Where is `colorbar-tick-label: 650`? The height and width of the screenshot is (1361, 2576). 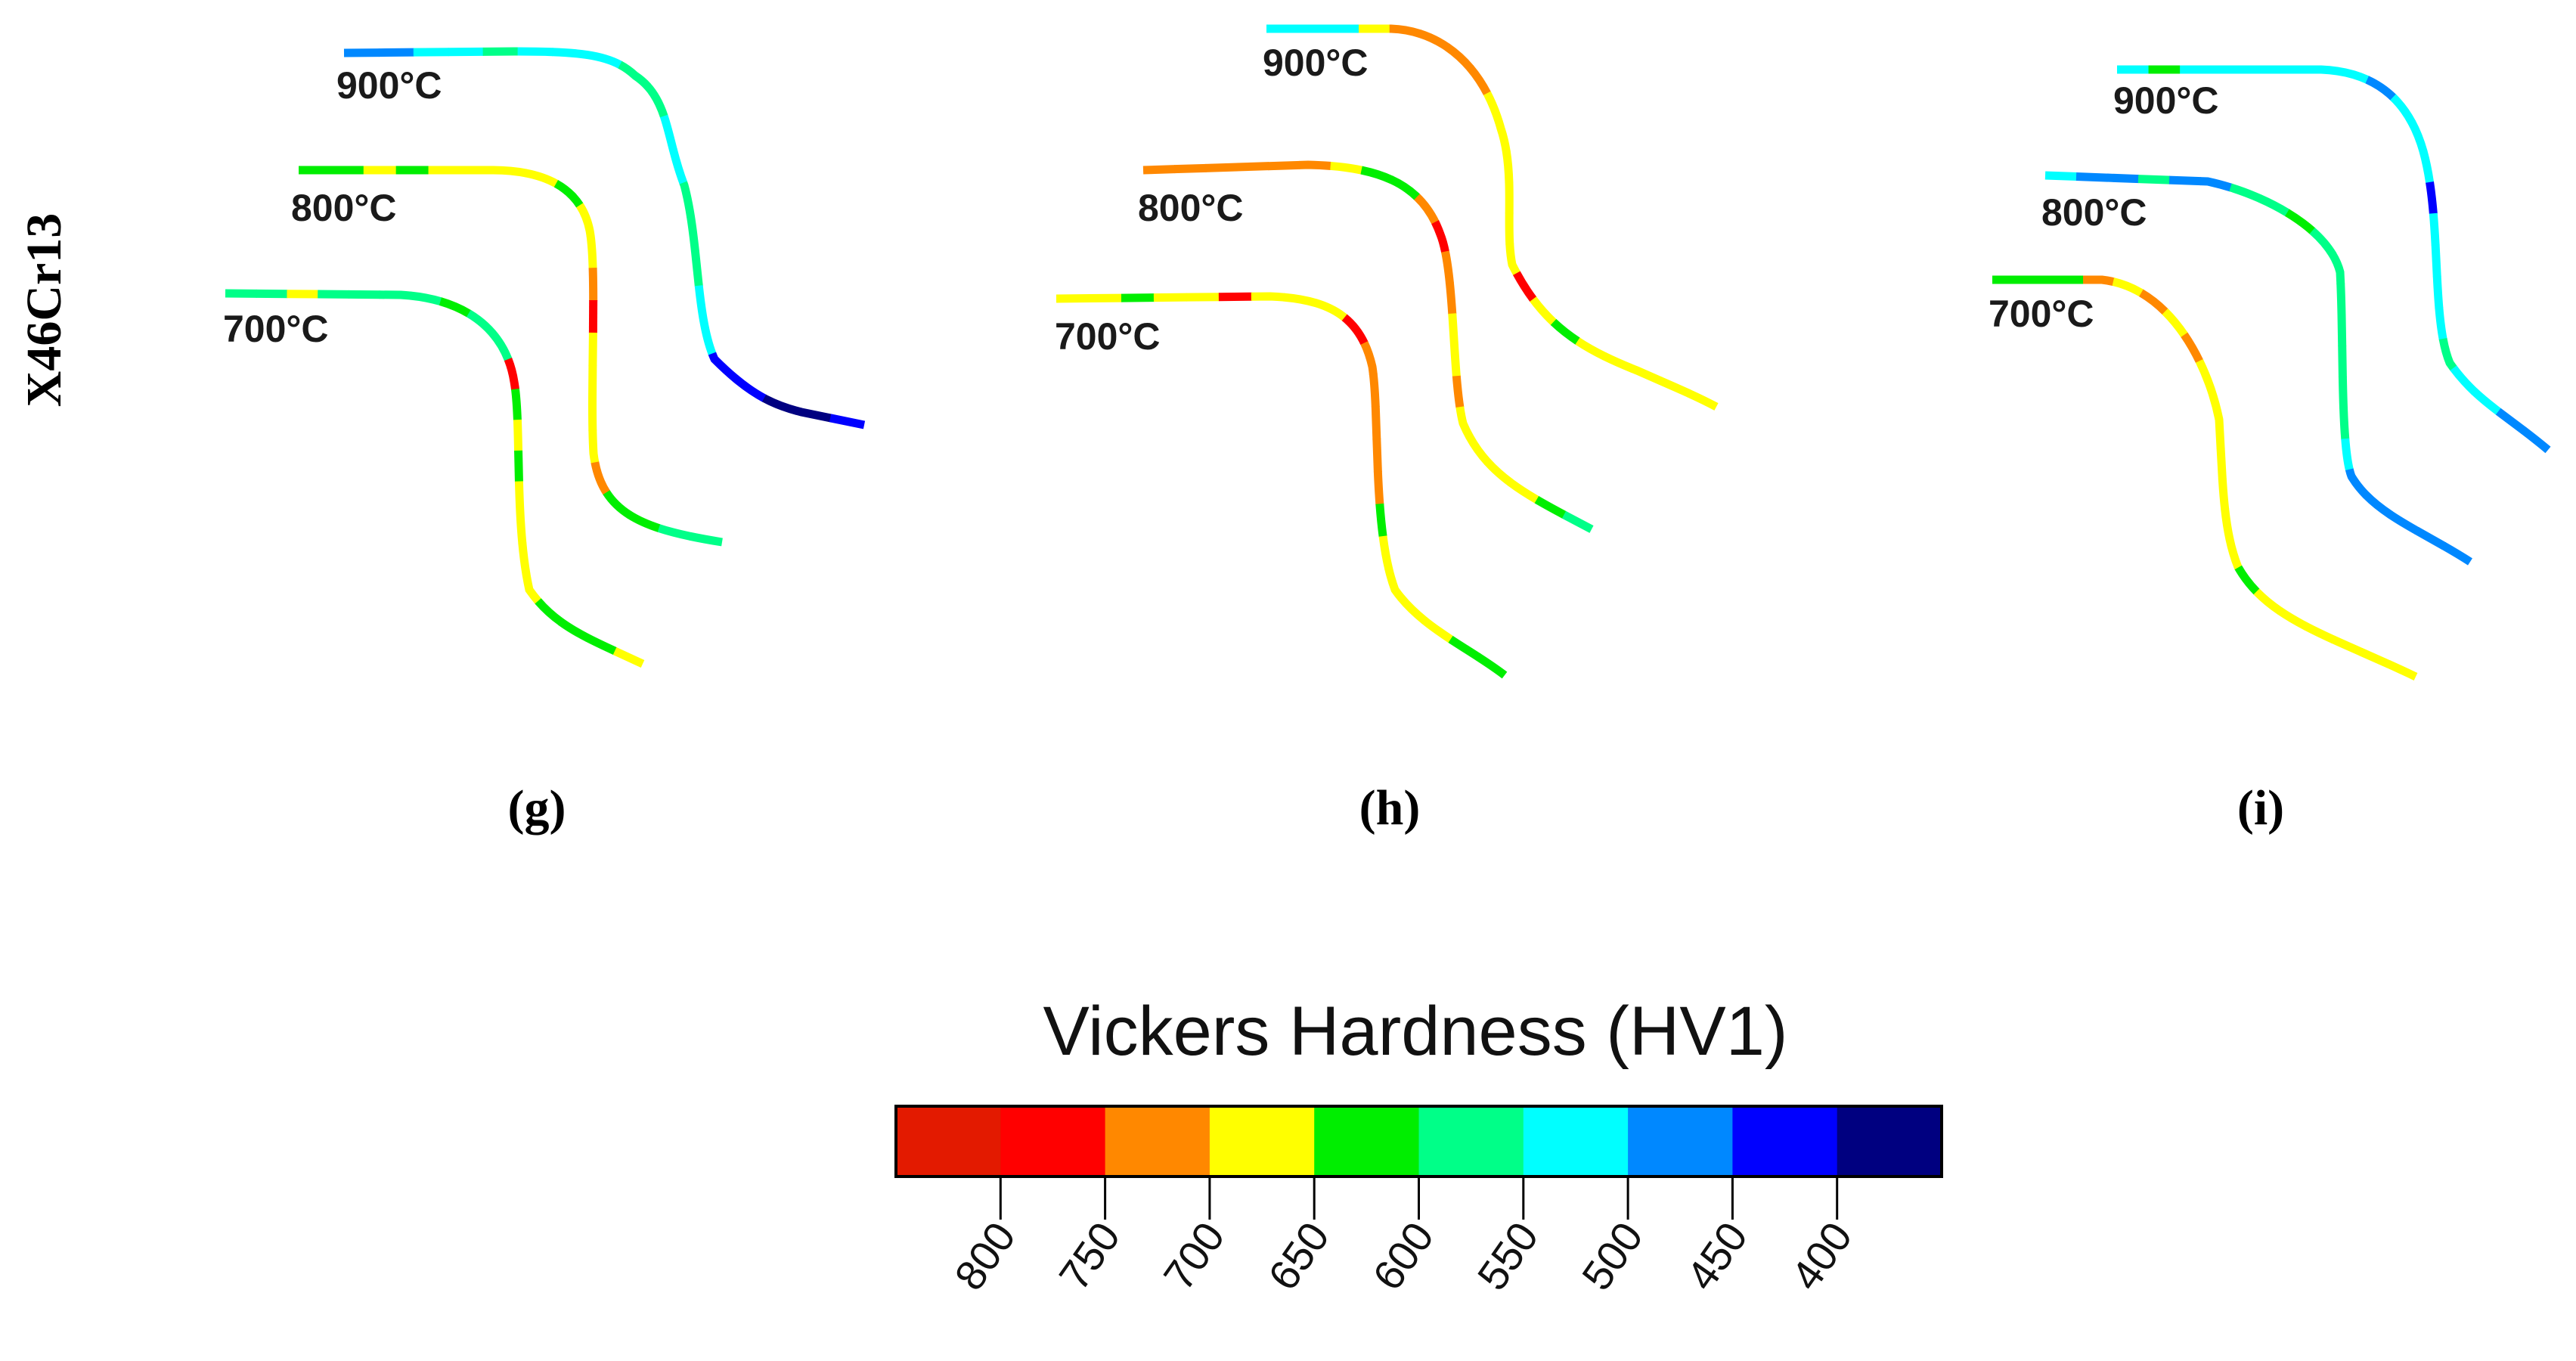 colorbar-tick-label: 650 is located at coordinates (1298, 1256).